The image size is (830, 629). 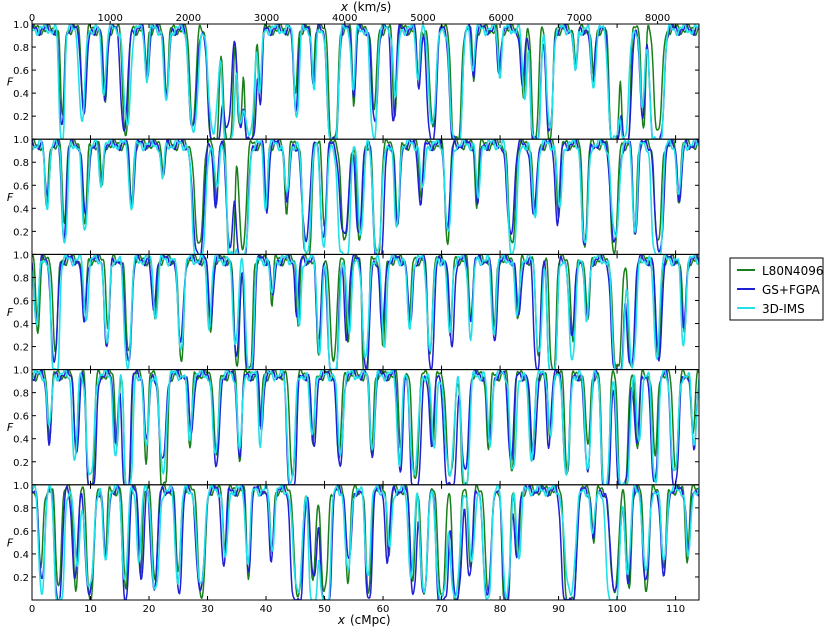 I want to click on x-top-tick-label: 1000, so click(x=109, y=18).